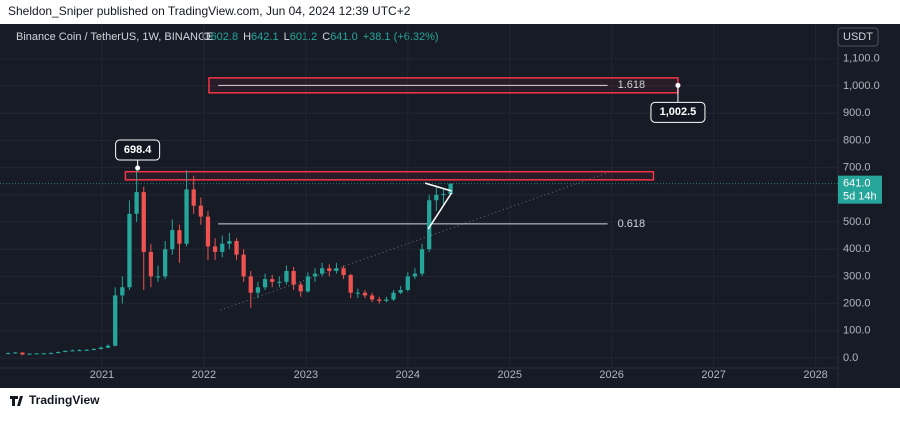  What do you see at coordinates (344, 37) in the screenshot?
I see `ohlc-value: 641.0` at bounding box center [344, 37].